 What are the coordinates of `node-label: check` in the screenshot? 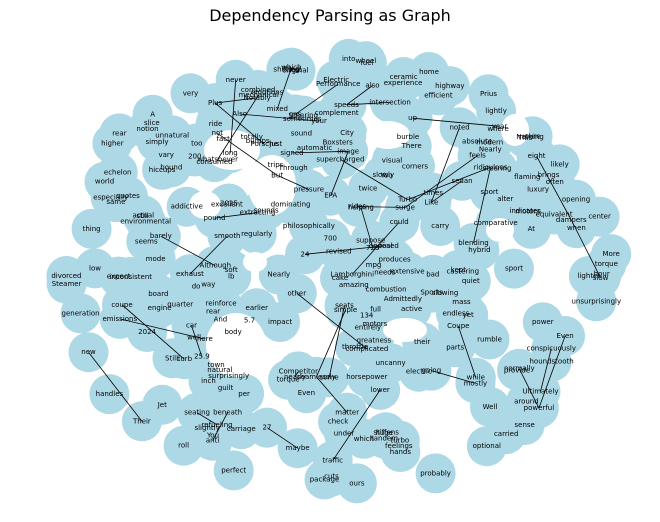 It's located at (338, 422).